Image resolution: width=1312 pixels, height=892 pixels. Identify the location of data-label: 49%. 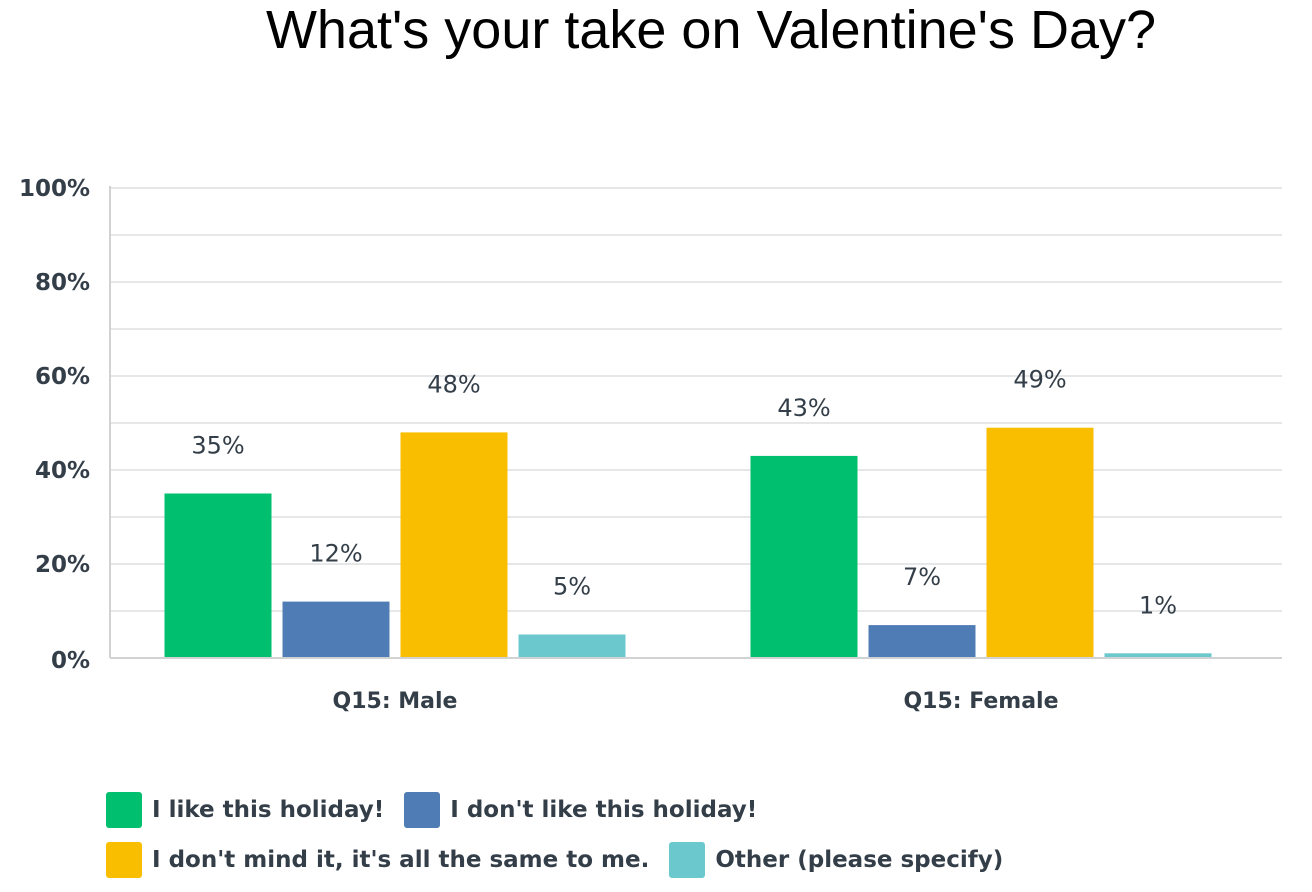
(1039, 380).